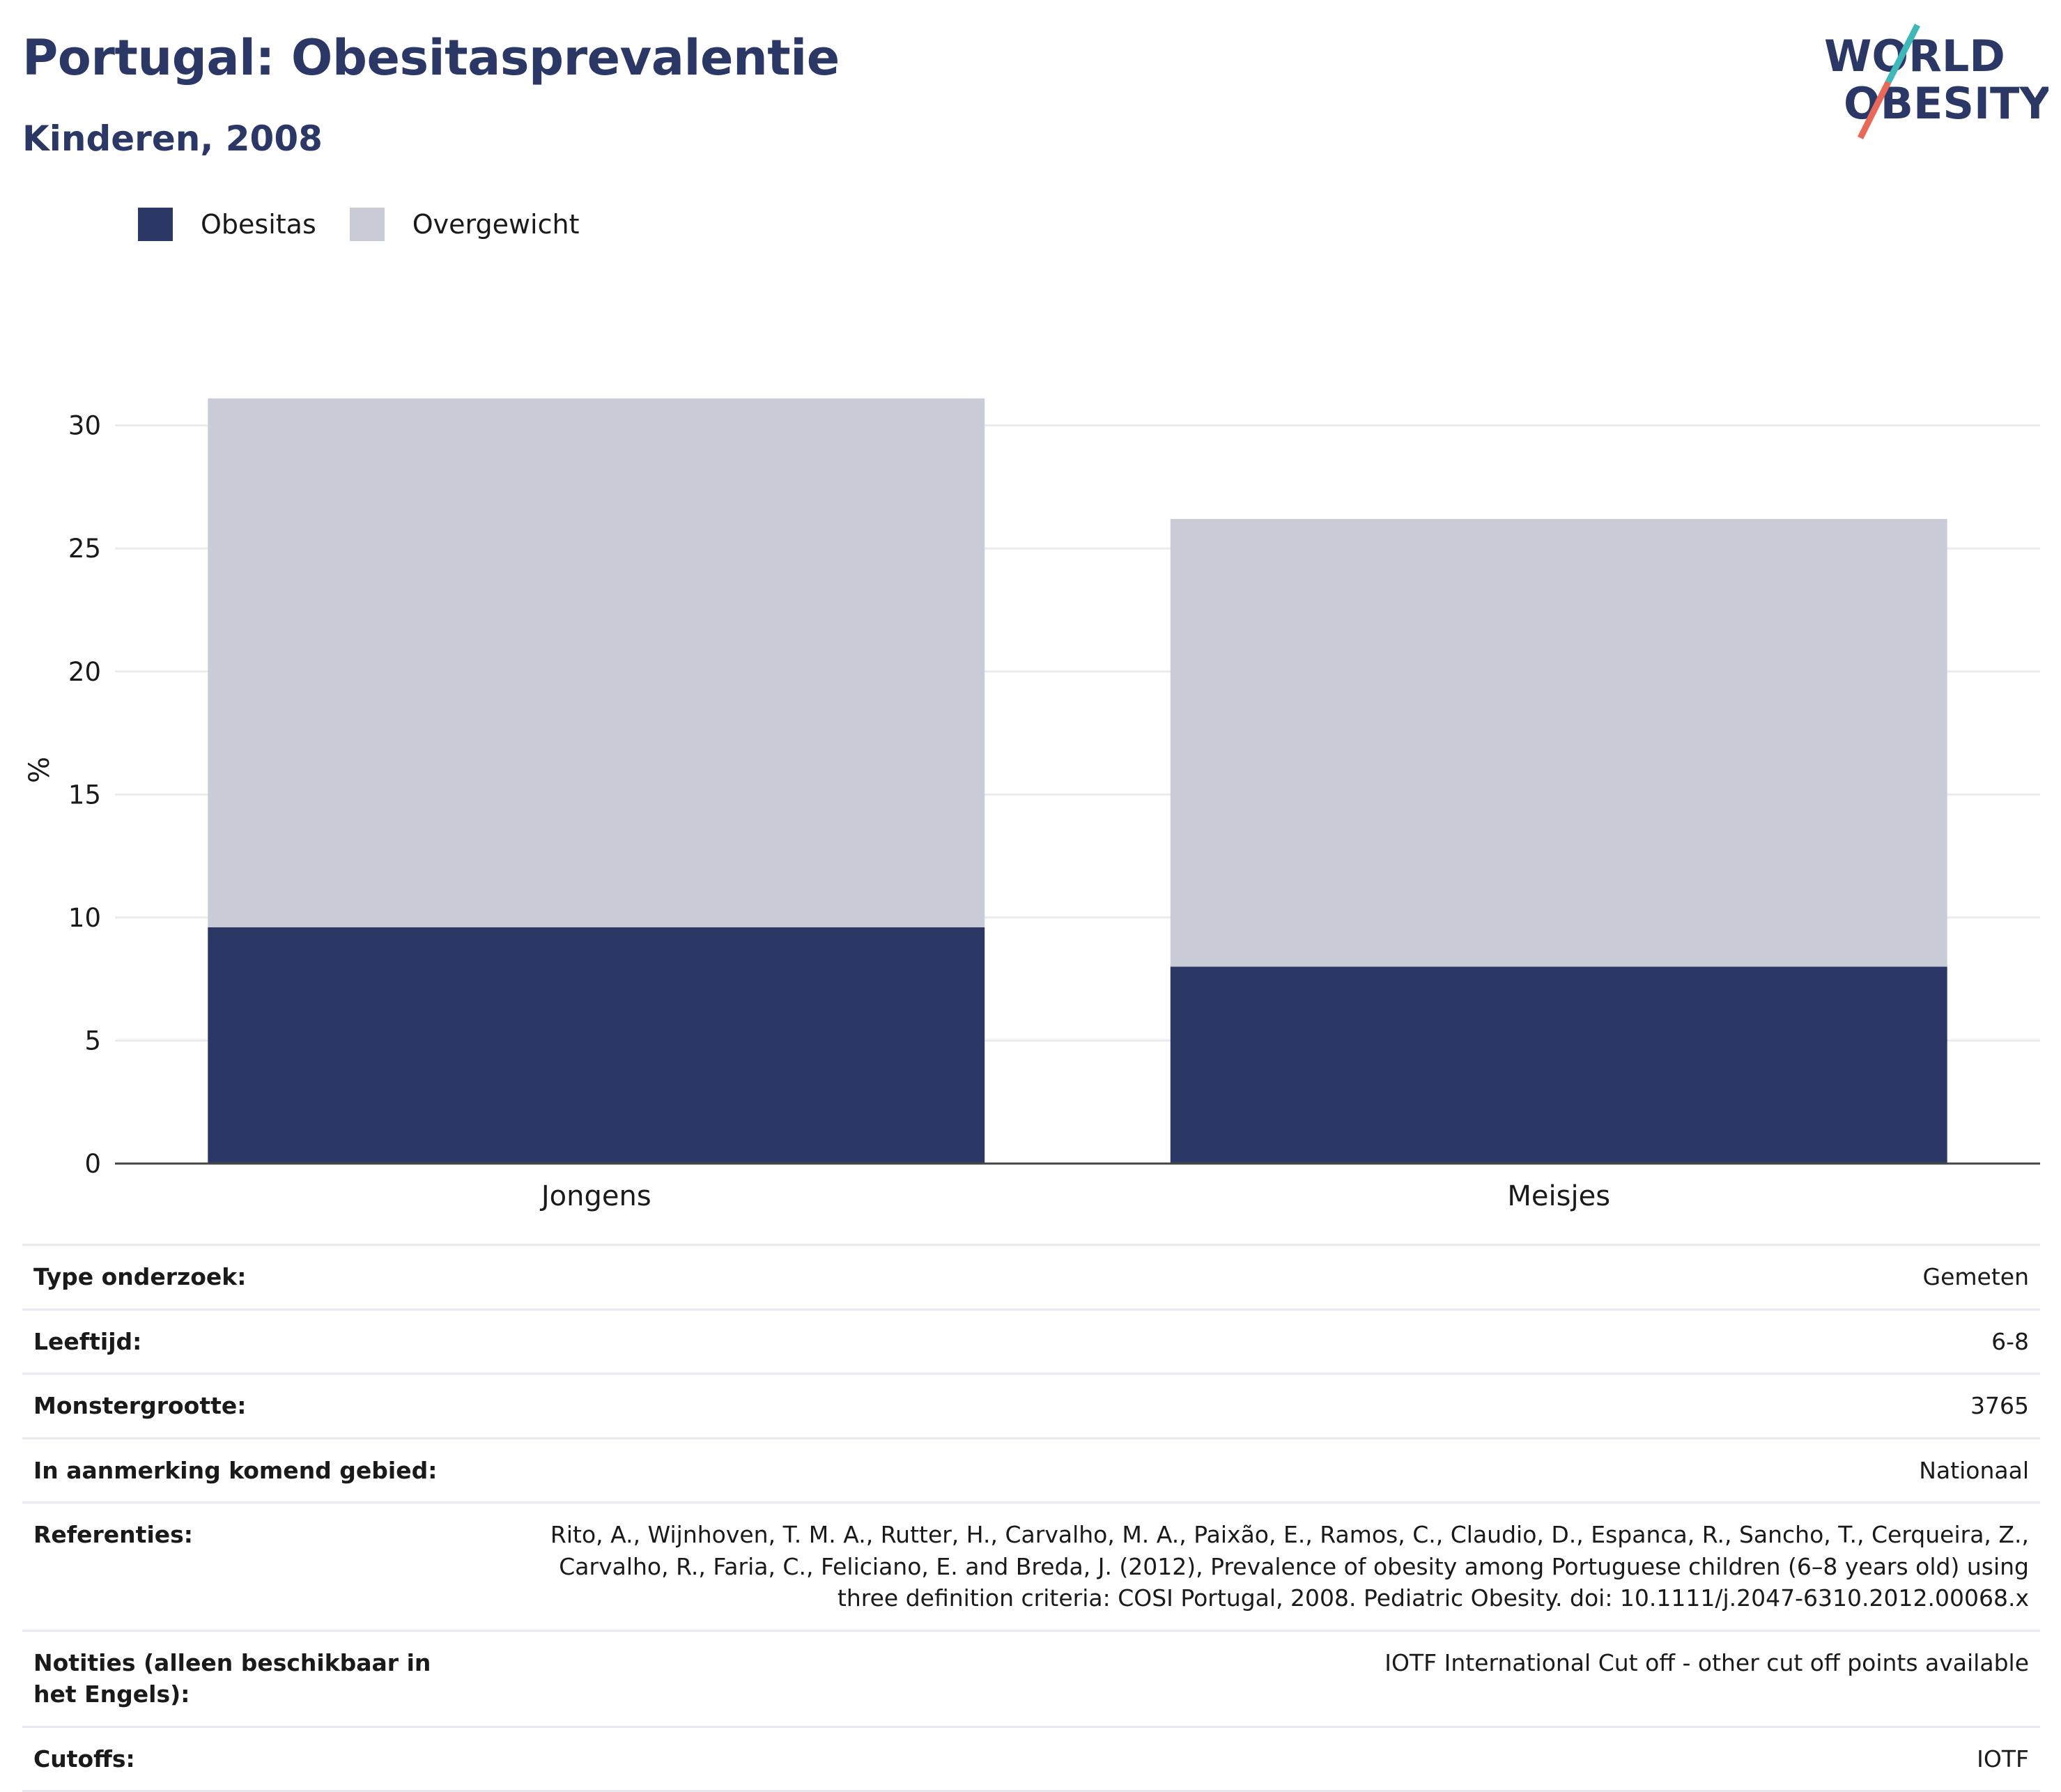 The height and width of the screenshot is (1792, 2061). I want to click on x-tick-label: Jongens, so click(595, 1196).